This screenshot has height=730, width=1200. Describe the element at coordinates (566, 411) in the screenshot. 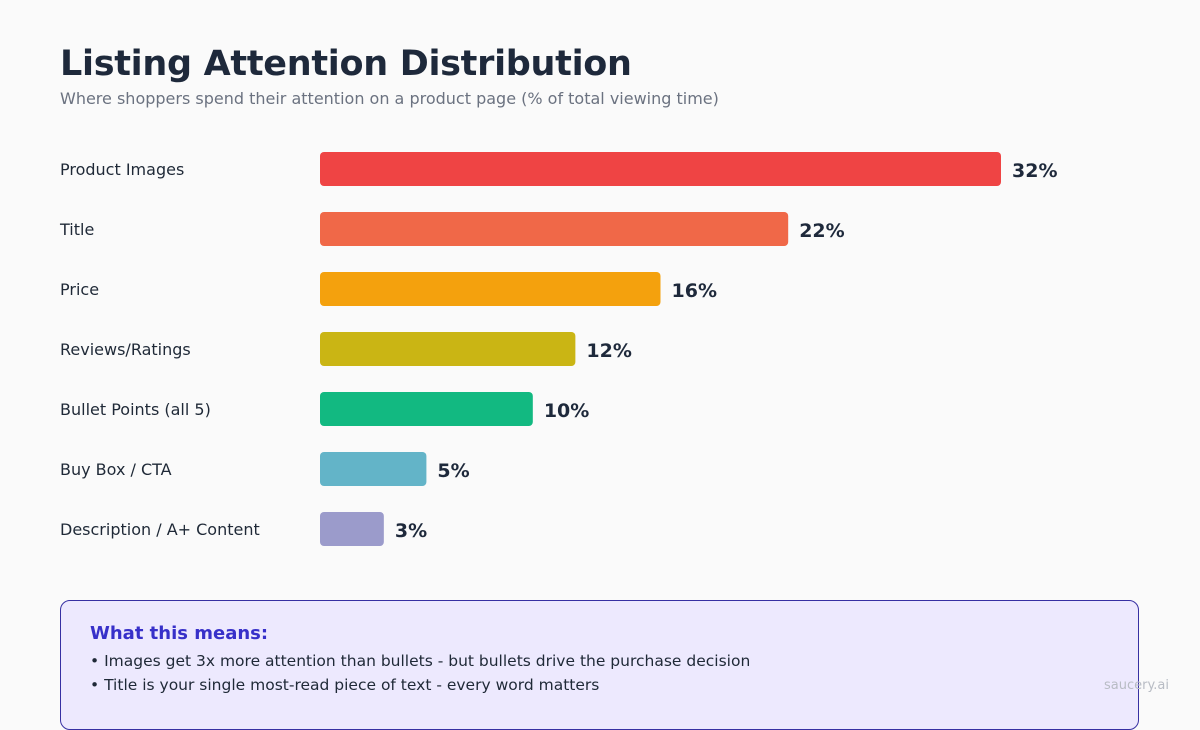

I see `value-label: 10%` at that location.